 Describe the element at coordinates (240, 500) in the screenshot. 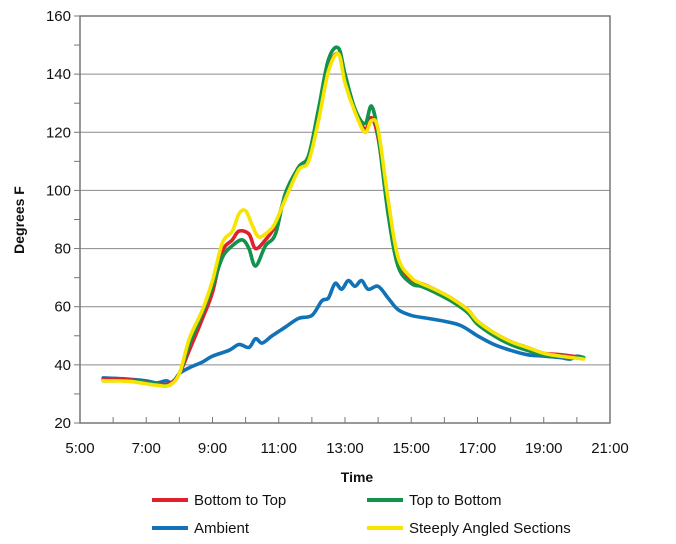

I see `legend-label-bottom-to-top: Bottom to Top` at that location.